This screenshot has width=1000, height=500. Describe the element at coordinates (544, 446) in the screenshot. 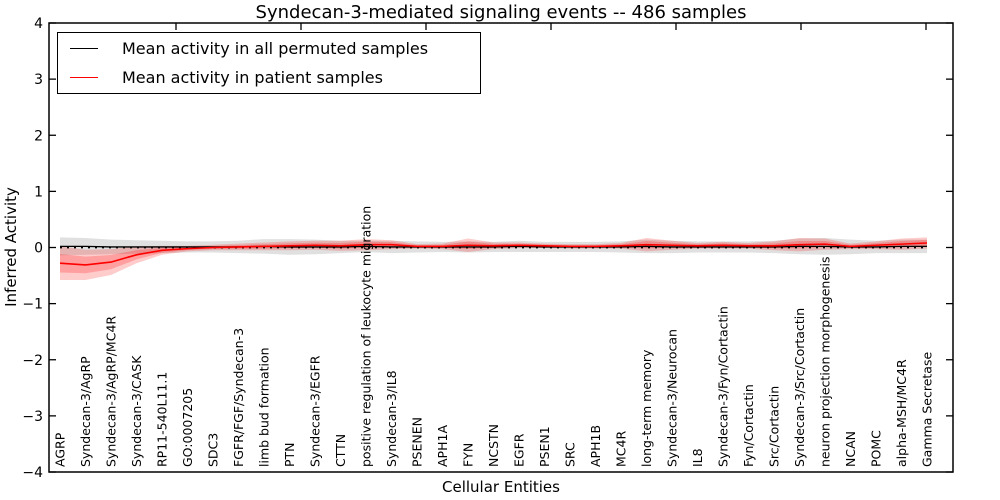

I see `category-label: PSEN1` at that location.